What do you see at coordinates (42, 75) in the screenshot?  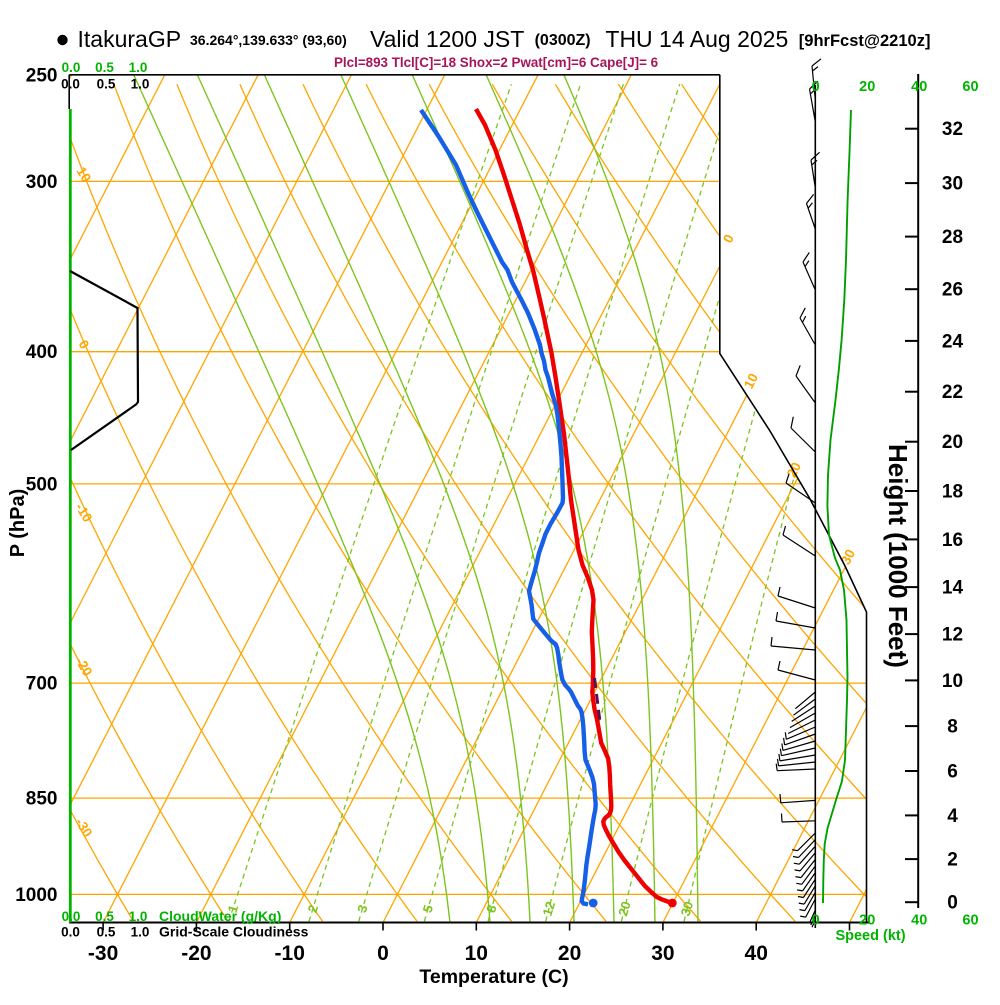 I see `svg-text: 250` at bounding box center [42, 75].